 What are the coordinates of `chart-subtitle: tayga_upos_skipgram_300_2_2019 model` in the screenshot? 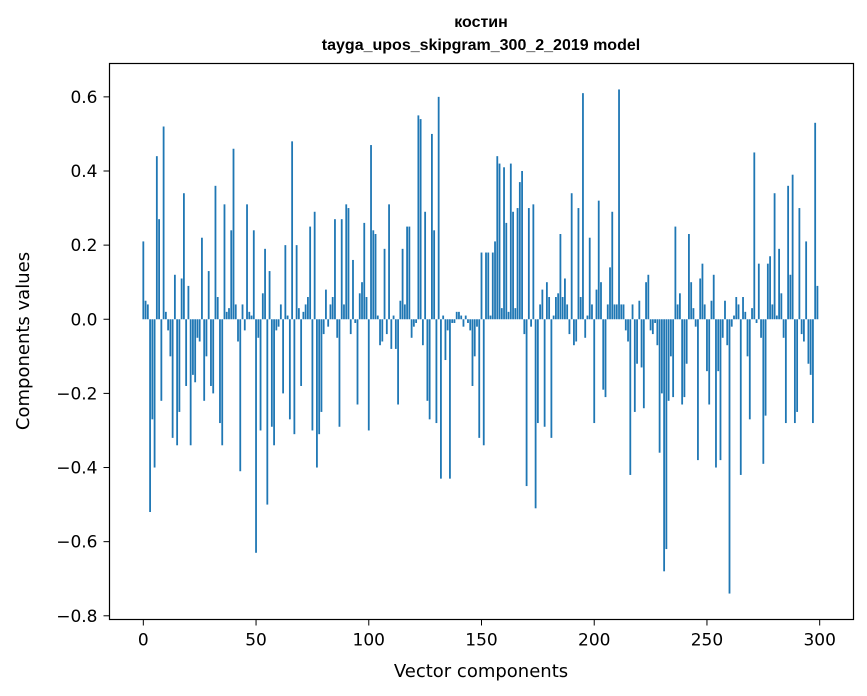 It's located at (481, 45).